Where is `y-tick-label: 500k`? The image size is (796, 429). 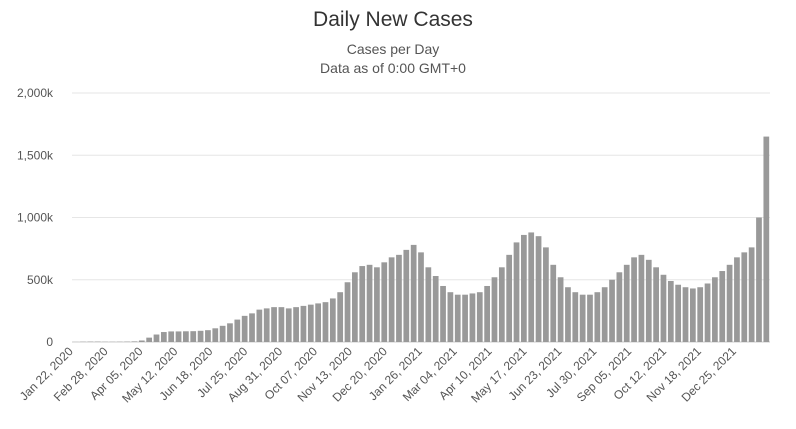 y-tick-label: 500k is located at coordinates (40, 280).